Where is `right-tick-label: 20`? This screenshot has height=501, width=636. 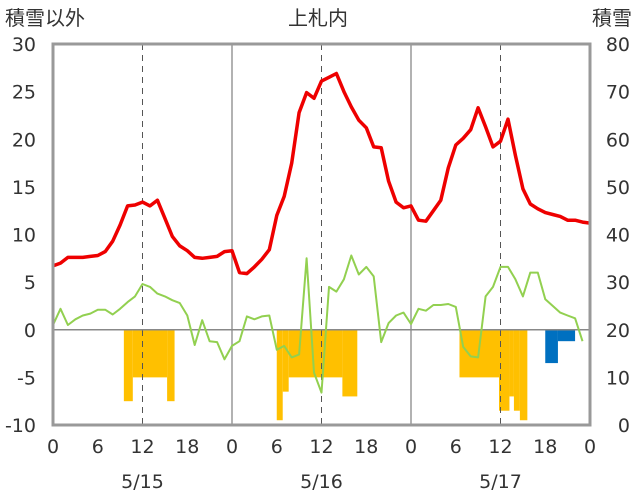
right-tick-label: 20 is located at coordinates (618, 331).